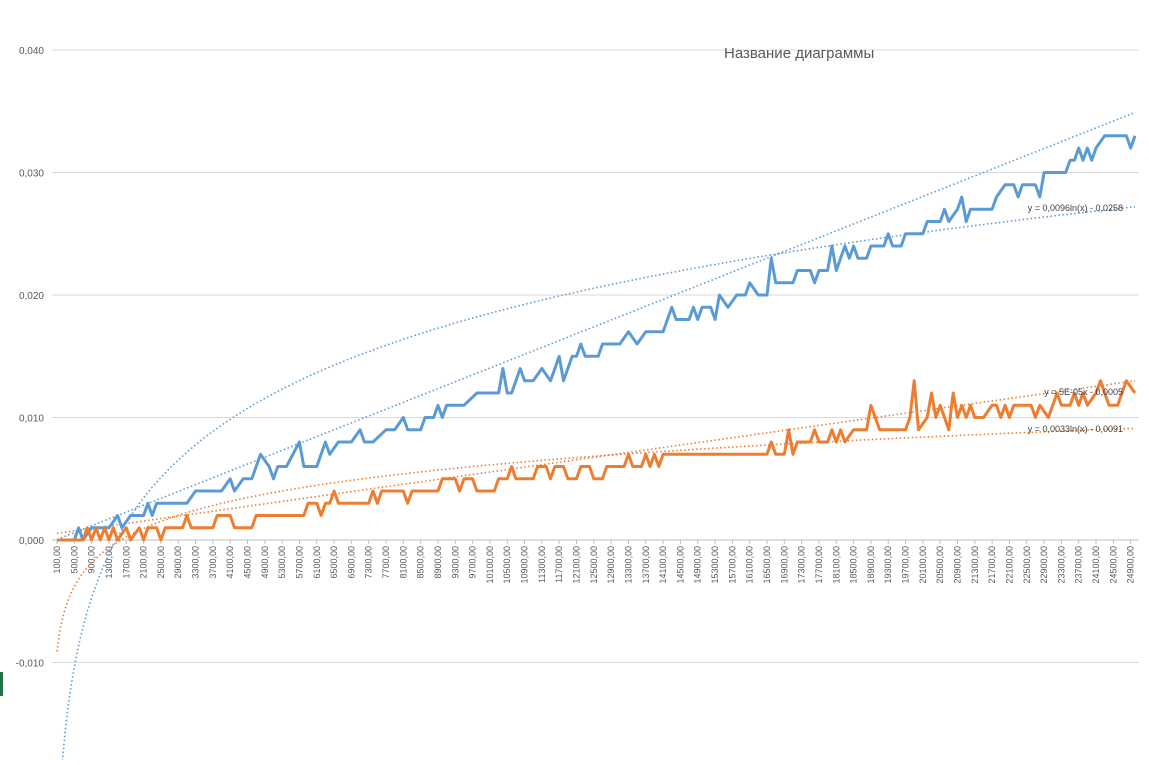 The height and width of the screenshot is (765, 1149). I want to click on x-tick-label: 19700,00, so click(906, 565).